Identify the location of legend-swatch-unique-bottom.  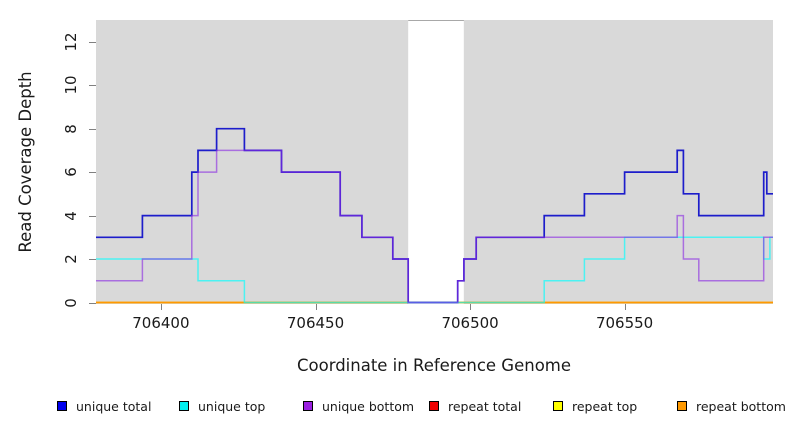
(308, 406).